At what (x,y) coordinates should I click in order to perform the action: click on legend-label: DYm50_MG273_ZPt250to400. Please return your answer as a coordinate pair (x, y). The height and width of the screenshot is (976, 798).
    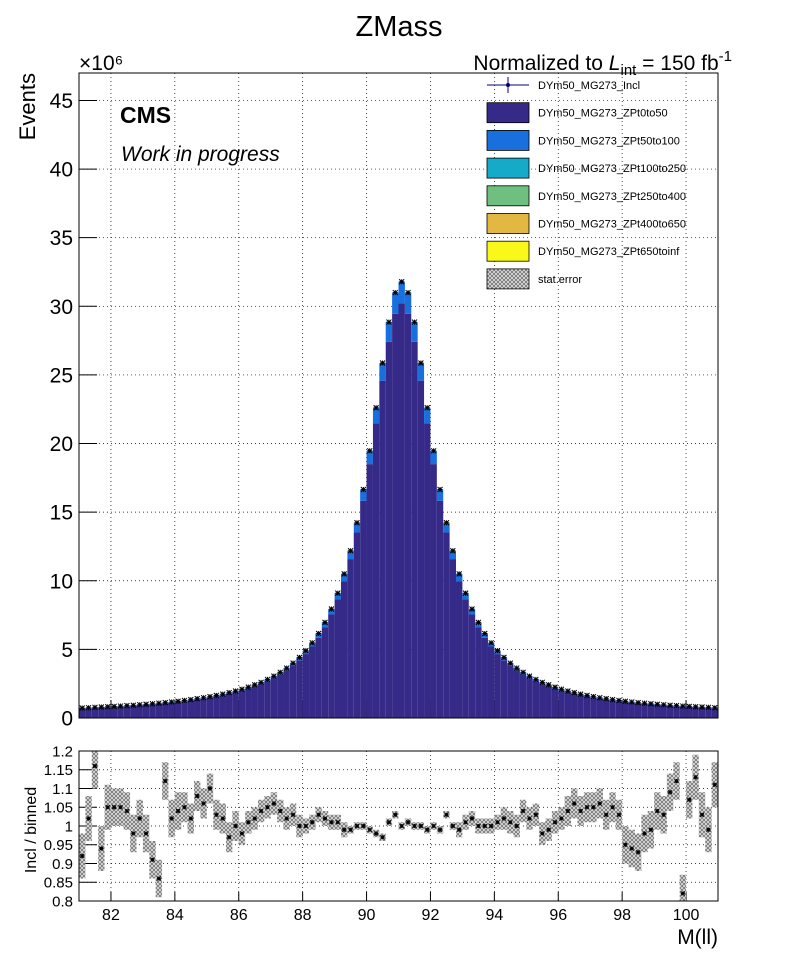
    Looking at the image, I should click on (612, 197).